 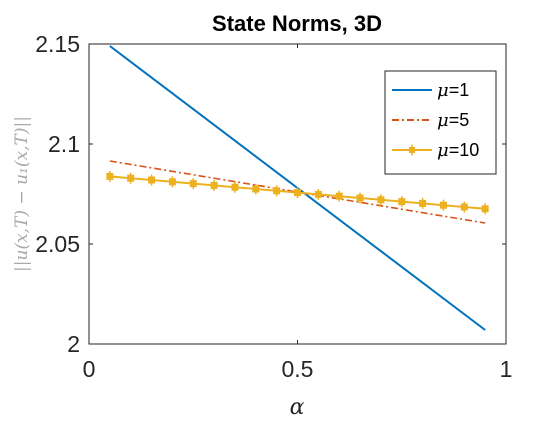 I want to click on y-tick-label: 2.1, so click(x=64, y=144).